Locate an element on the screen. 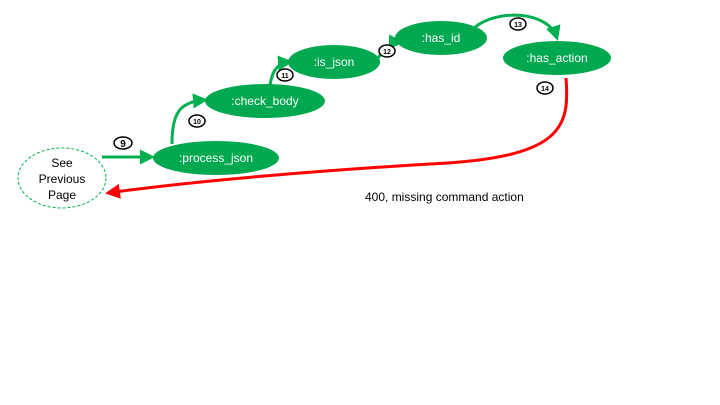  node-has-action: :has_action is located at coordinates (557, 58).